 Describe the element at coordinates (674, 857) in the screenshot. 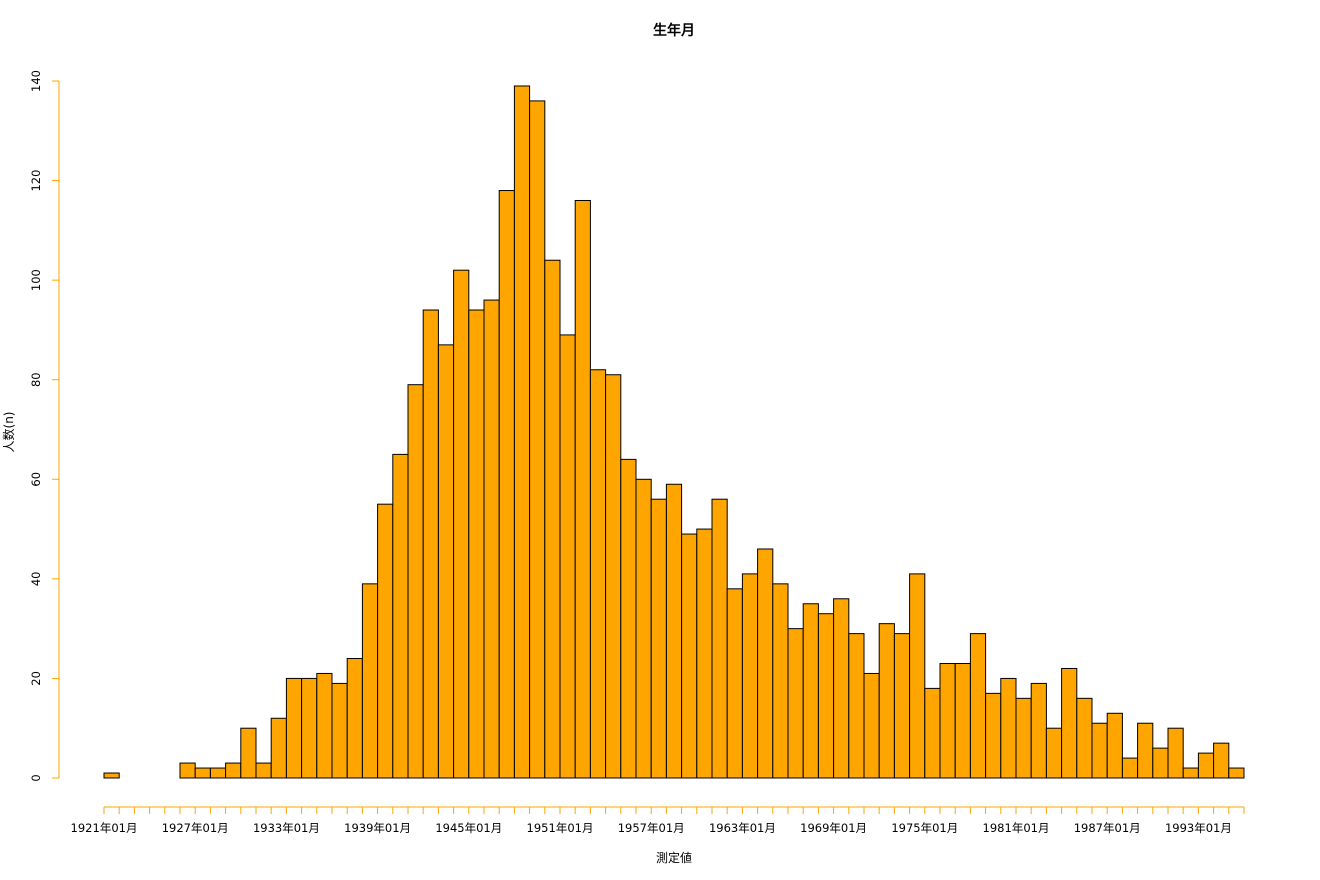

I see `x-axis-label: 測定値` at that location.